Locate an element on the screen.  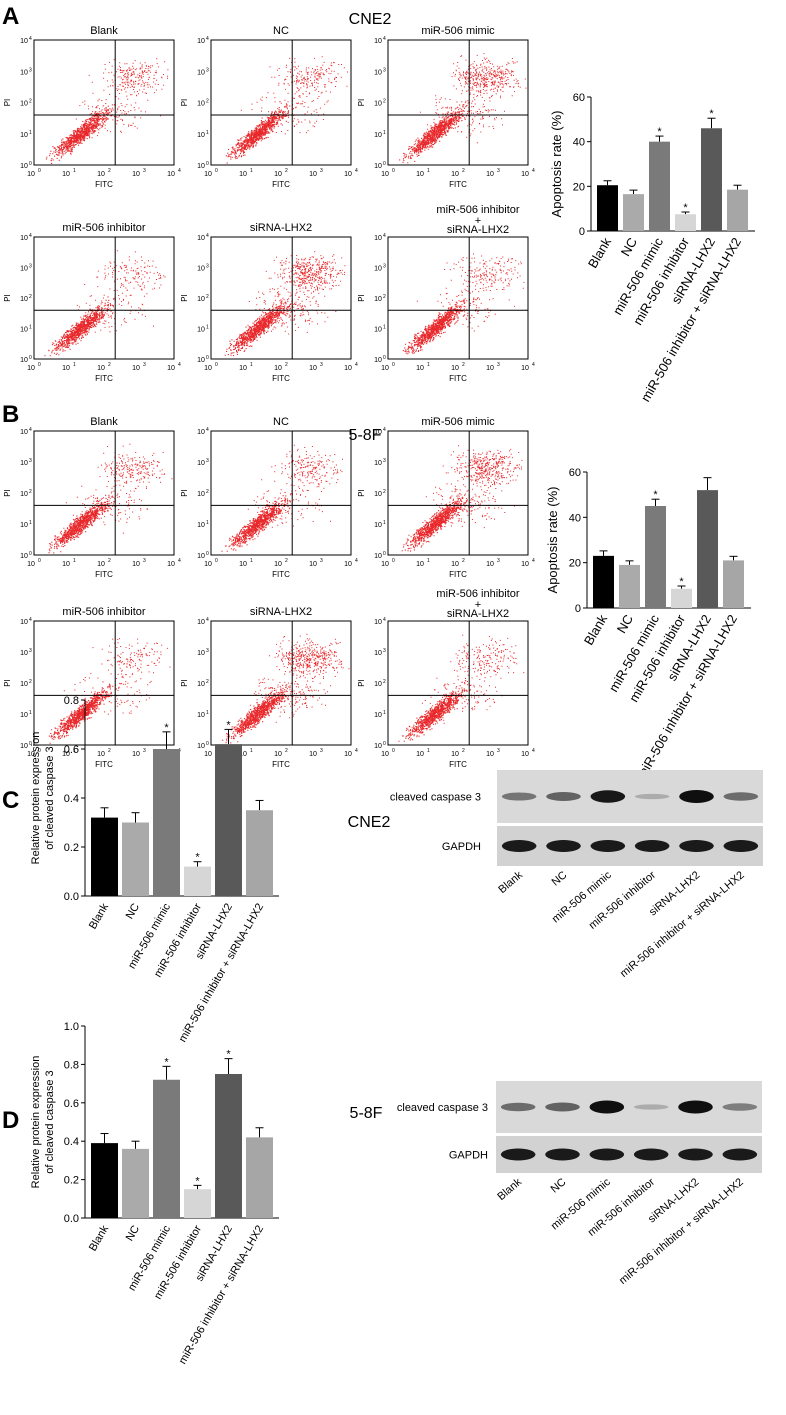
y-axis-label-line2: of cleaved caspase 3 is located at coordinates (50, 797).